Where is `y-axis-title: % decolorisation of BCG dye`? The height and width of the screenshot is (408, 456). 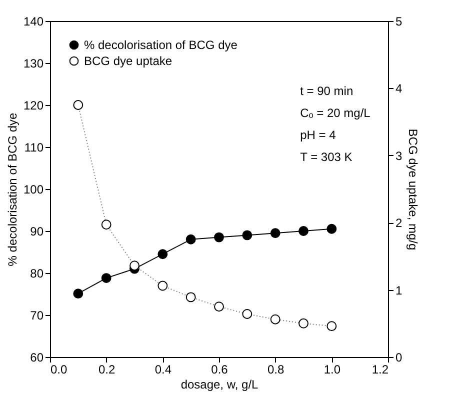
y-axis-title: % decolorisation of BCG dye is located at coordinates (12, 189).